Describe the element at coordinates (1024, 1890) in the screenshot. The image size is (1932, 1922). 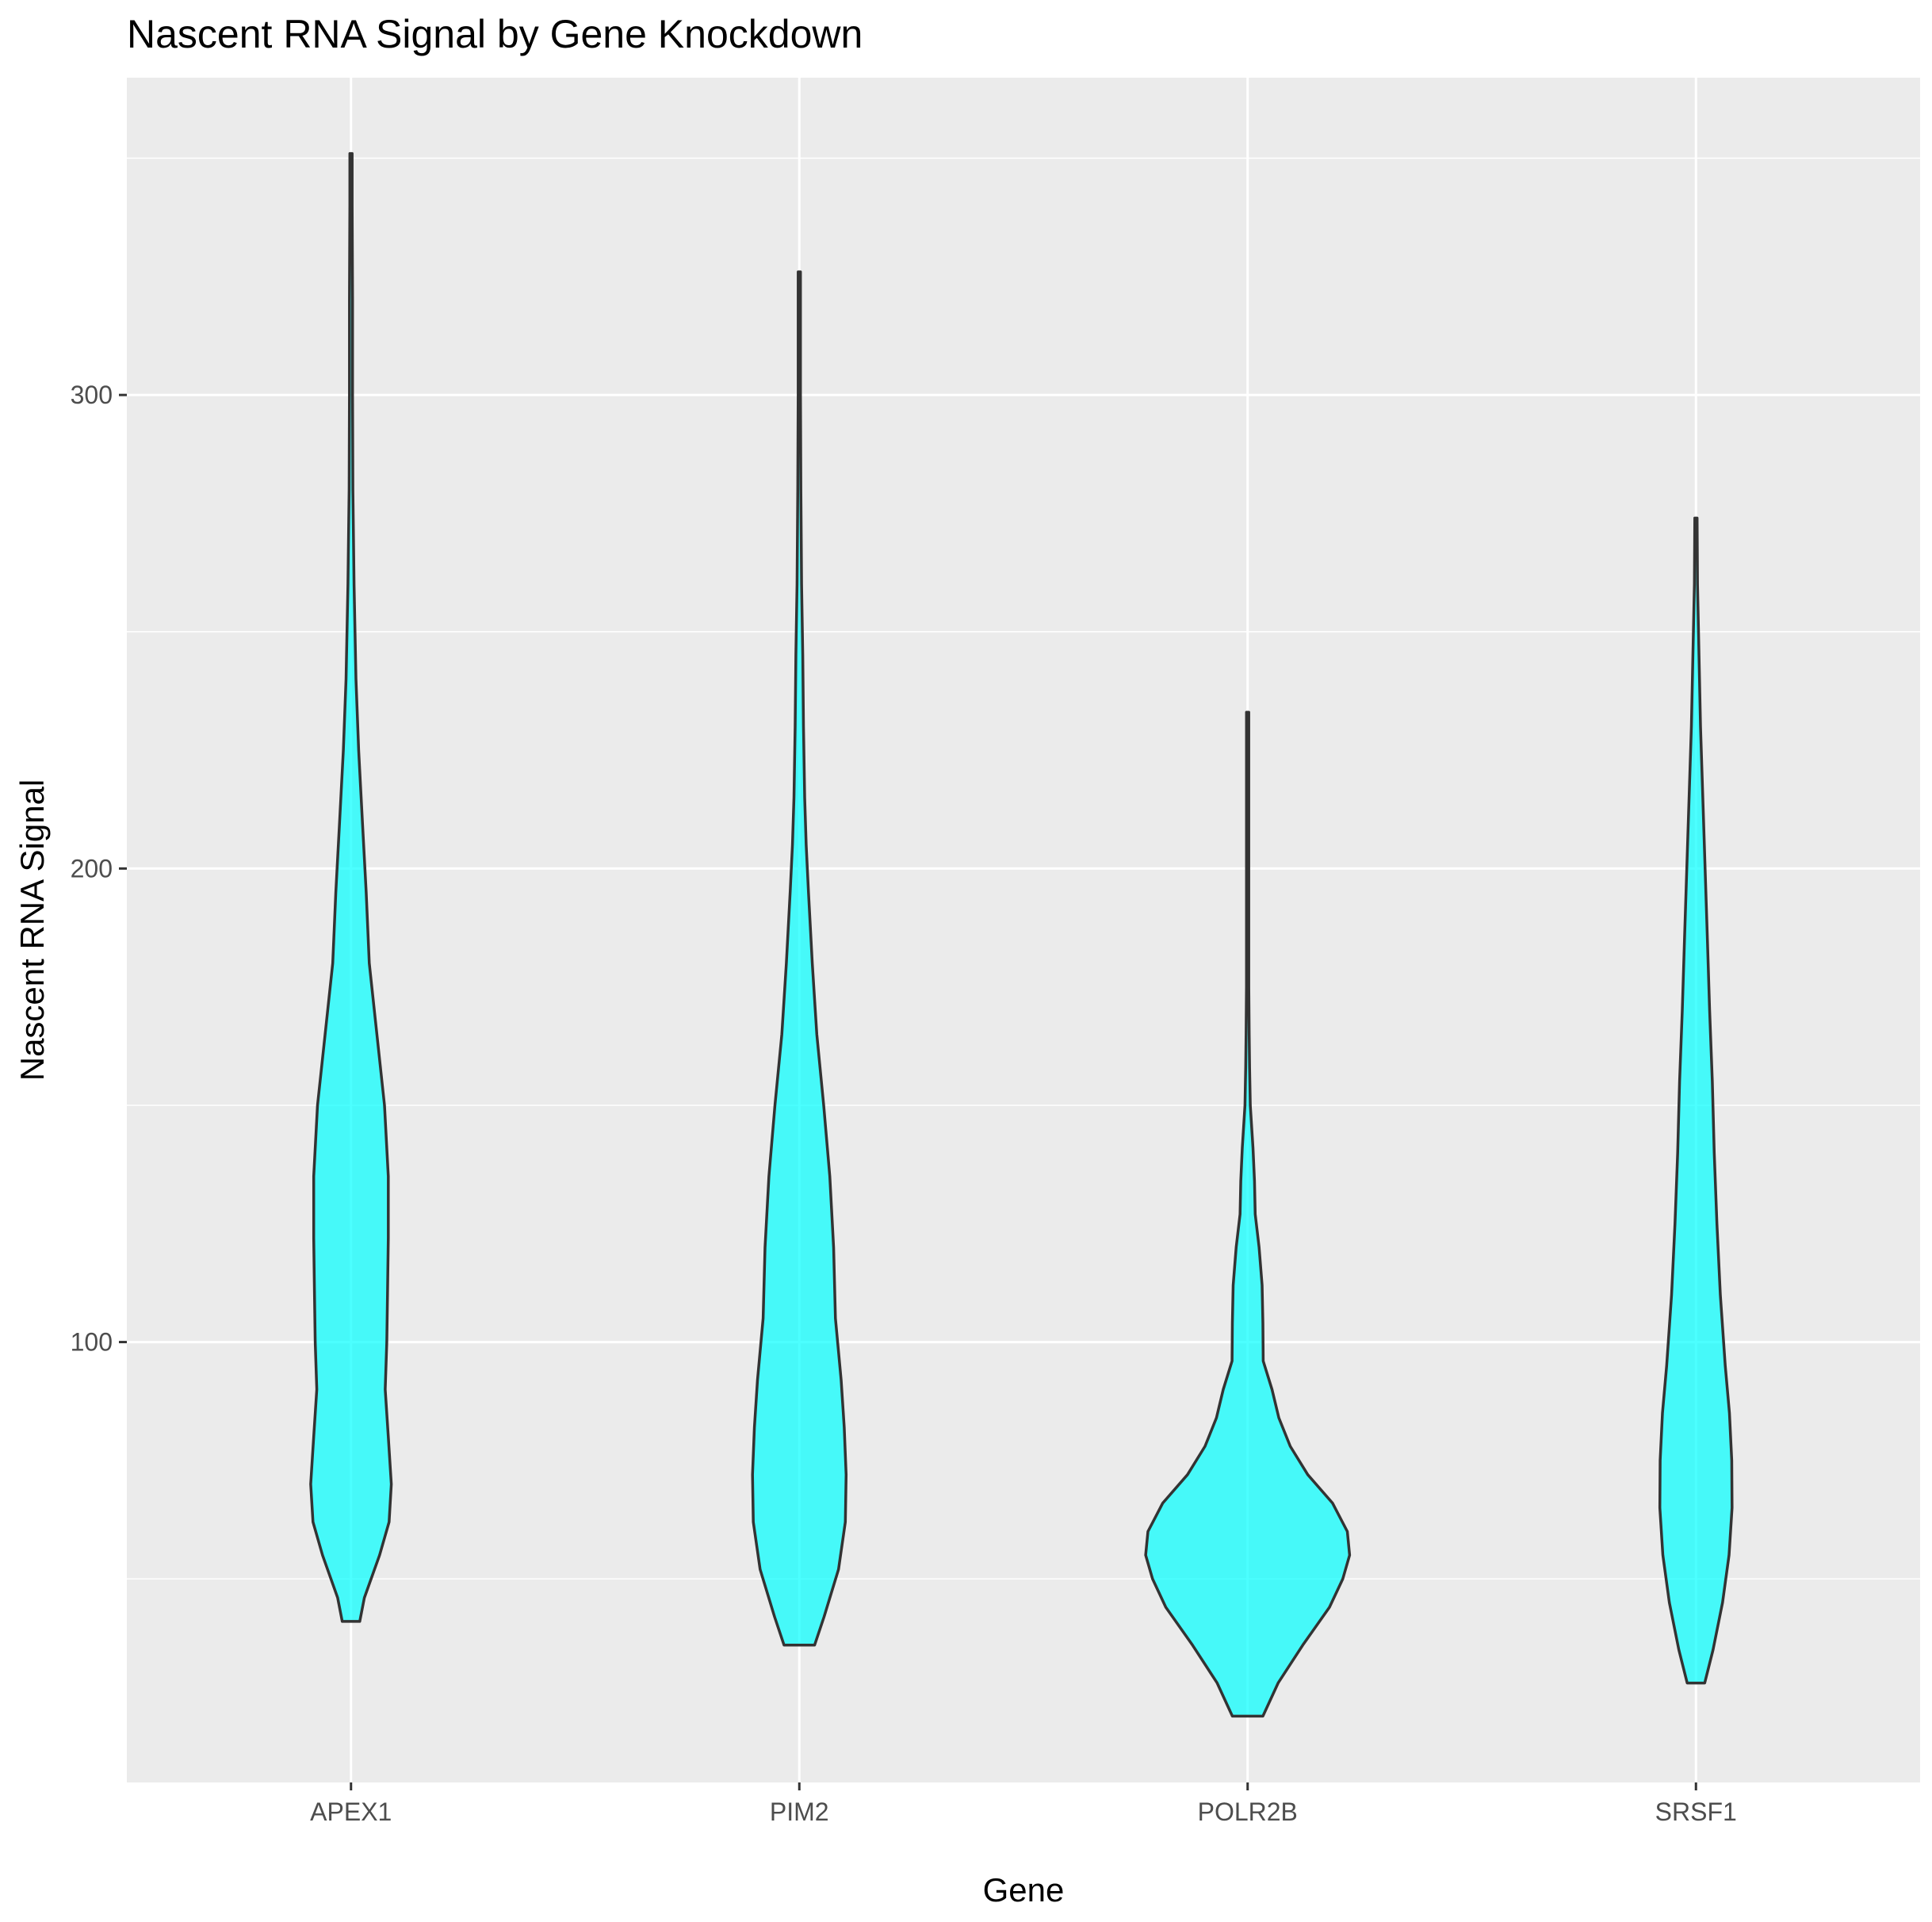
I see `x-axis-title: Gene` at that location.